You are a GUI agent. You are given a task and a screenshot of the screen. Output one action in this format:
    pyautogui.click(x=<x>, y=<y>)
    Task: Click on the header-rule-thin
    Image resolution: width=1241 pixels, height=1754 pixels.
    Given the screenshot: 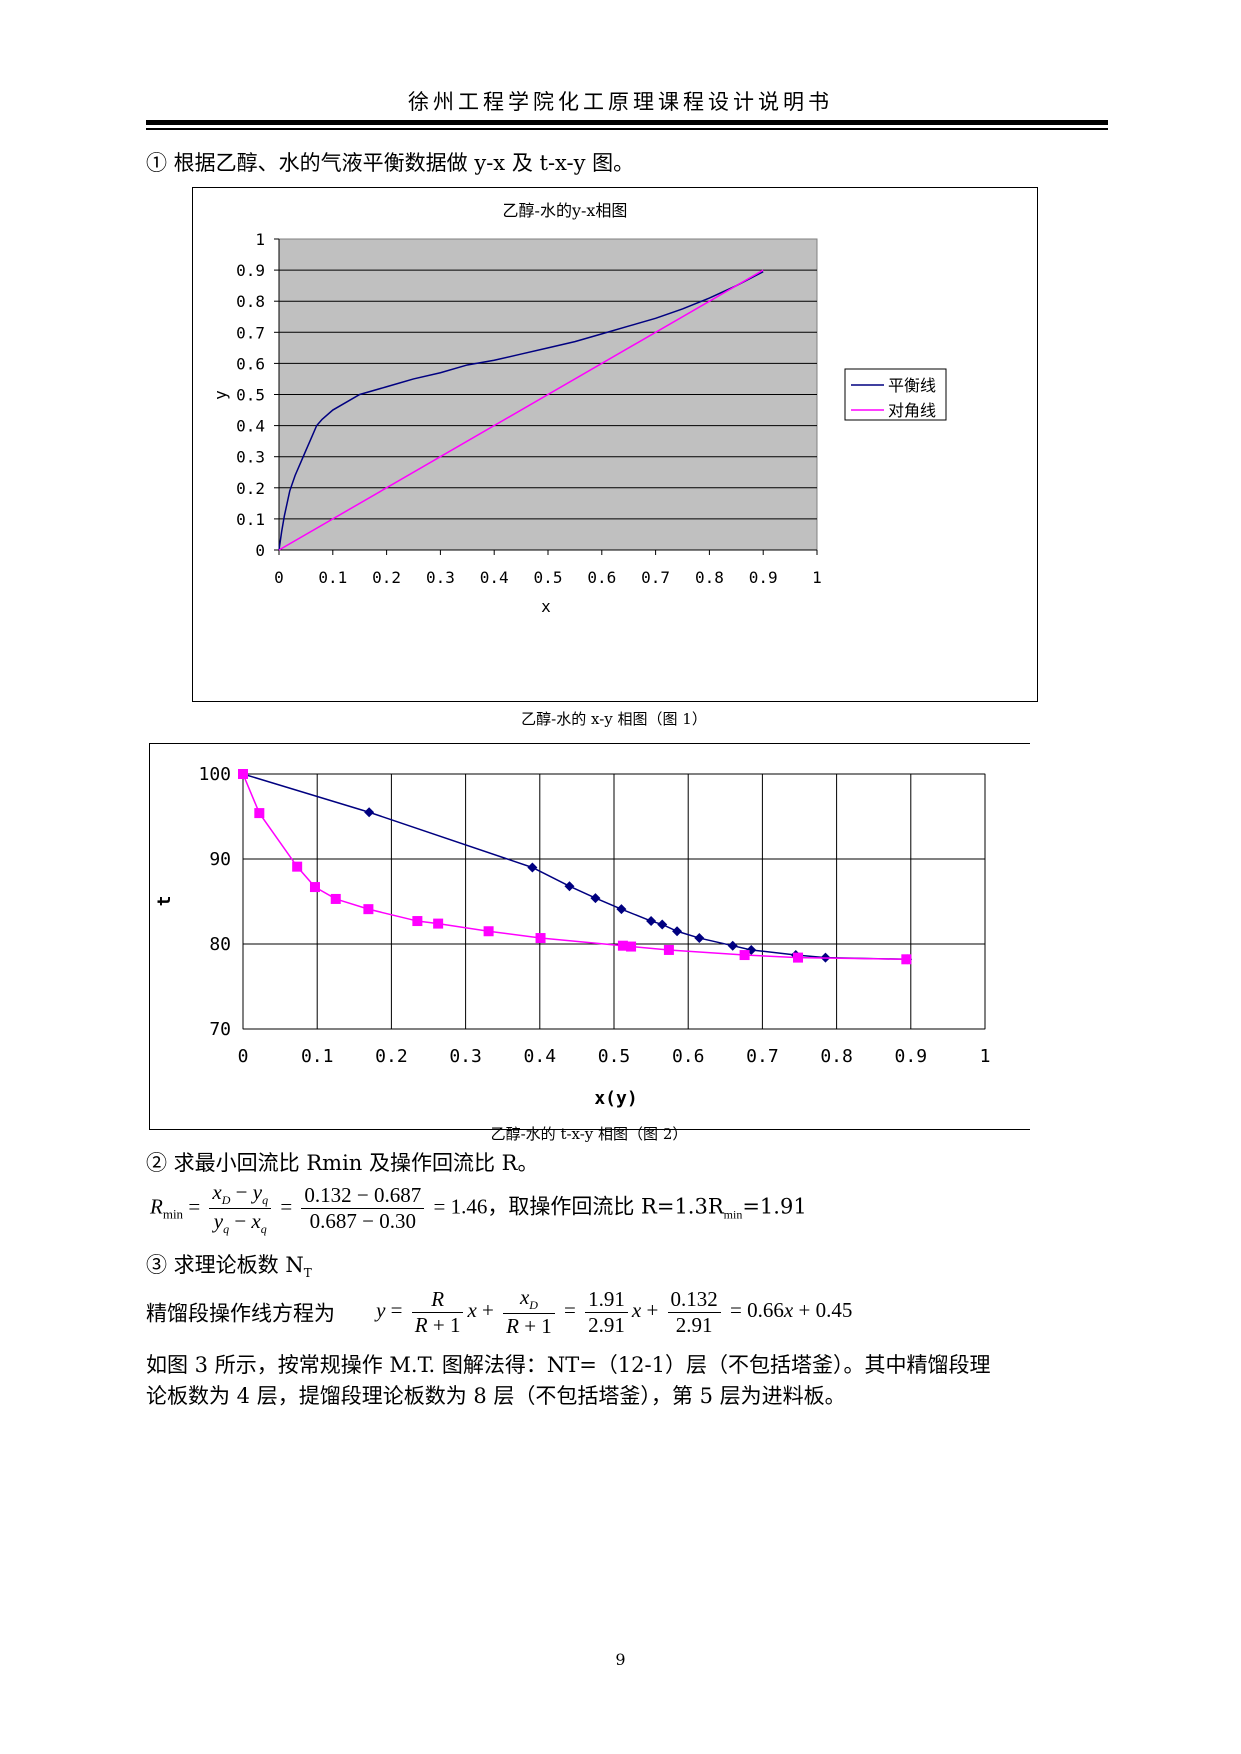 What is the action you would take?
    pyautogui.click(x=627, y=129)
    